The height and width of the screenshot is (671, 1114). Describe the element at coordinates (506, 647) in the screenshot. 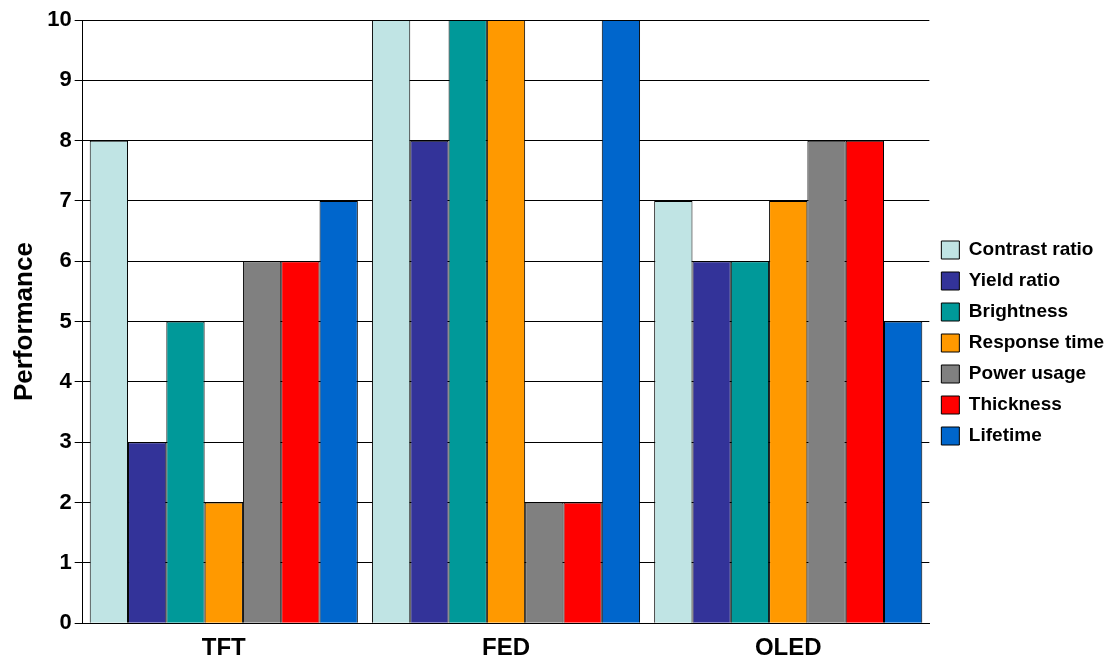

I see `x-tick-label: FED` at that location.